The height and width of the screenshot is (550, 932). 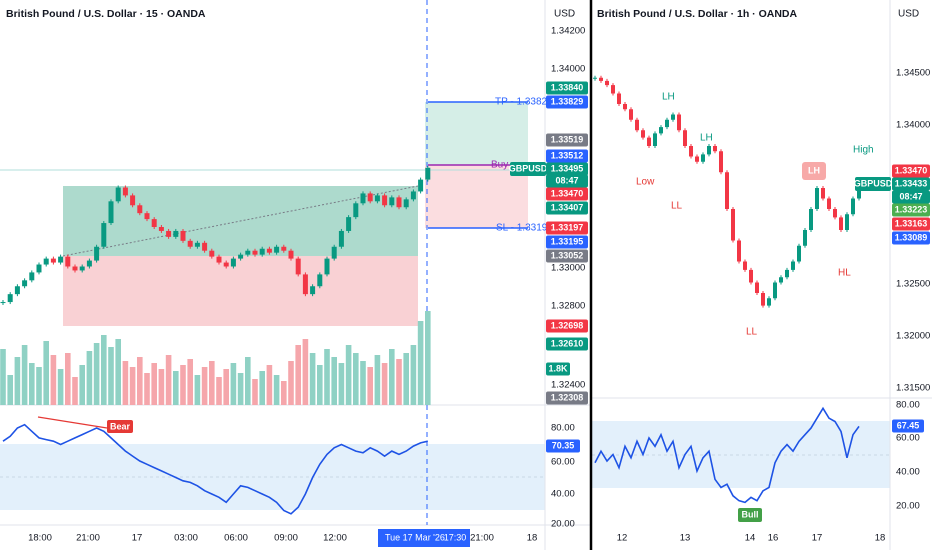 What do you see at coordinates (908, 14) in the screenshot?
I see `currency: USD` at bounding box center [908, 14].